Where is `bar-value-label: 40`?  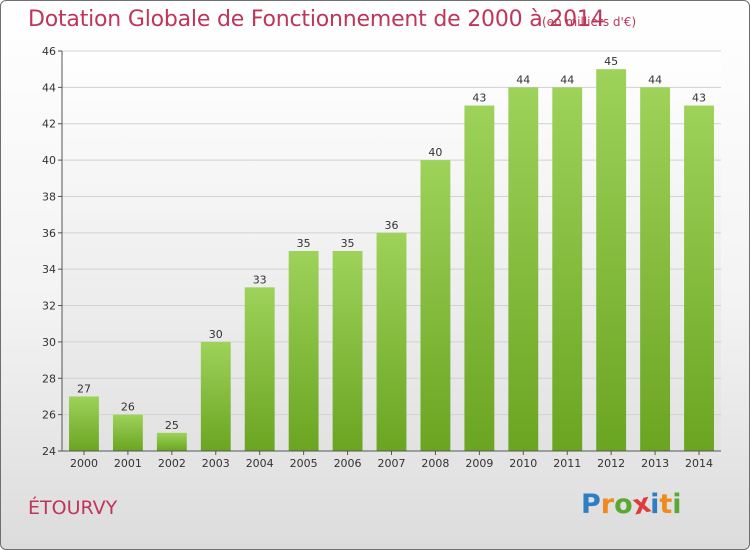 bar-value-label: 40 is located at coordinates (435, 152).